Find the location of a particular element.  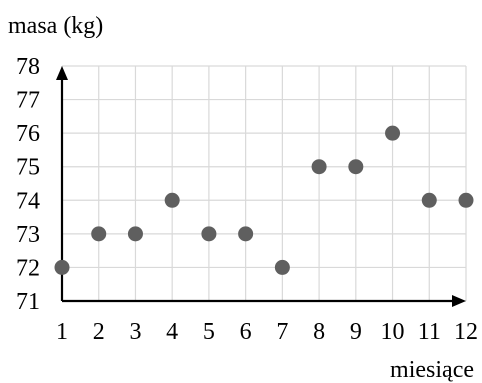

x-tick-label: 7 is located at coordinates (282, 332).